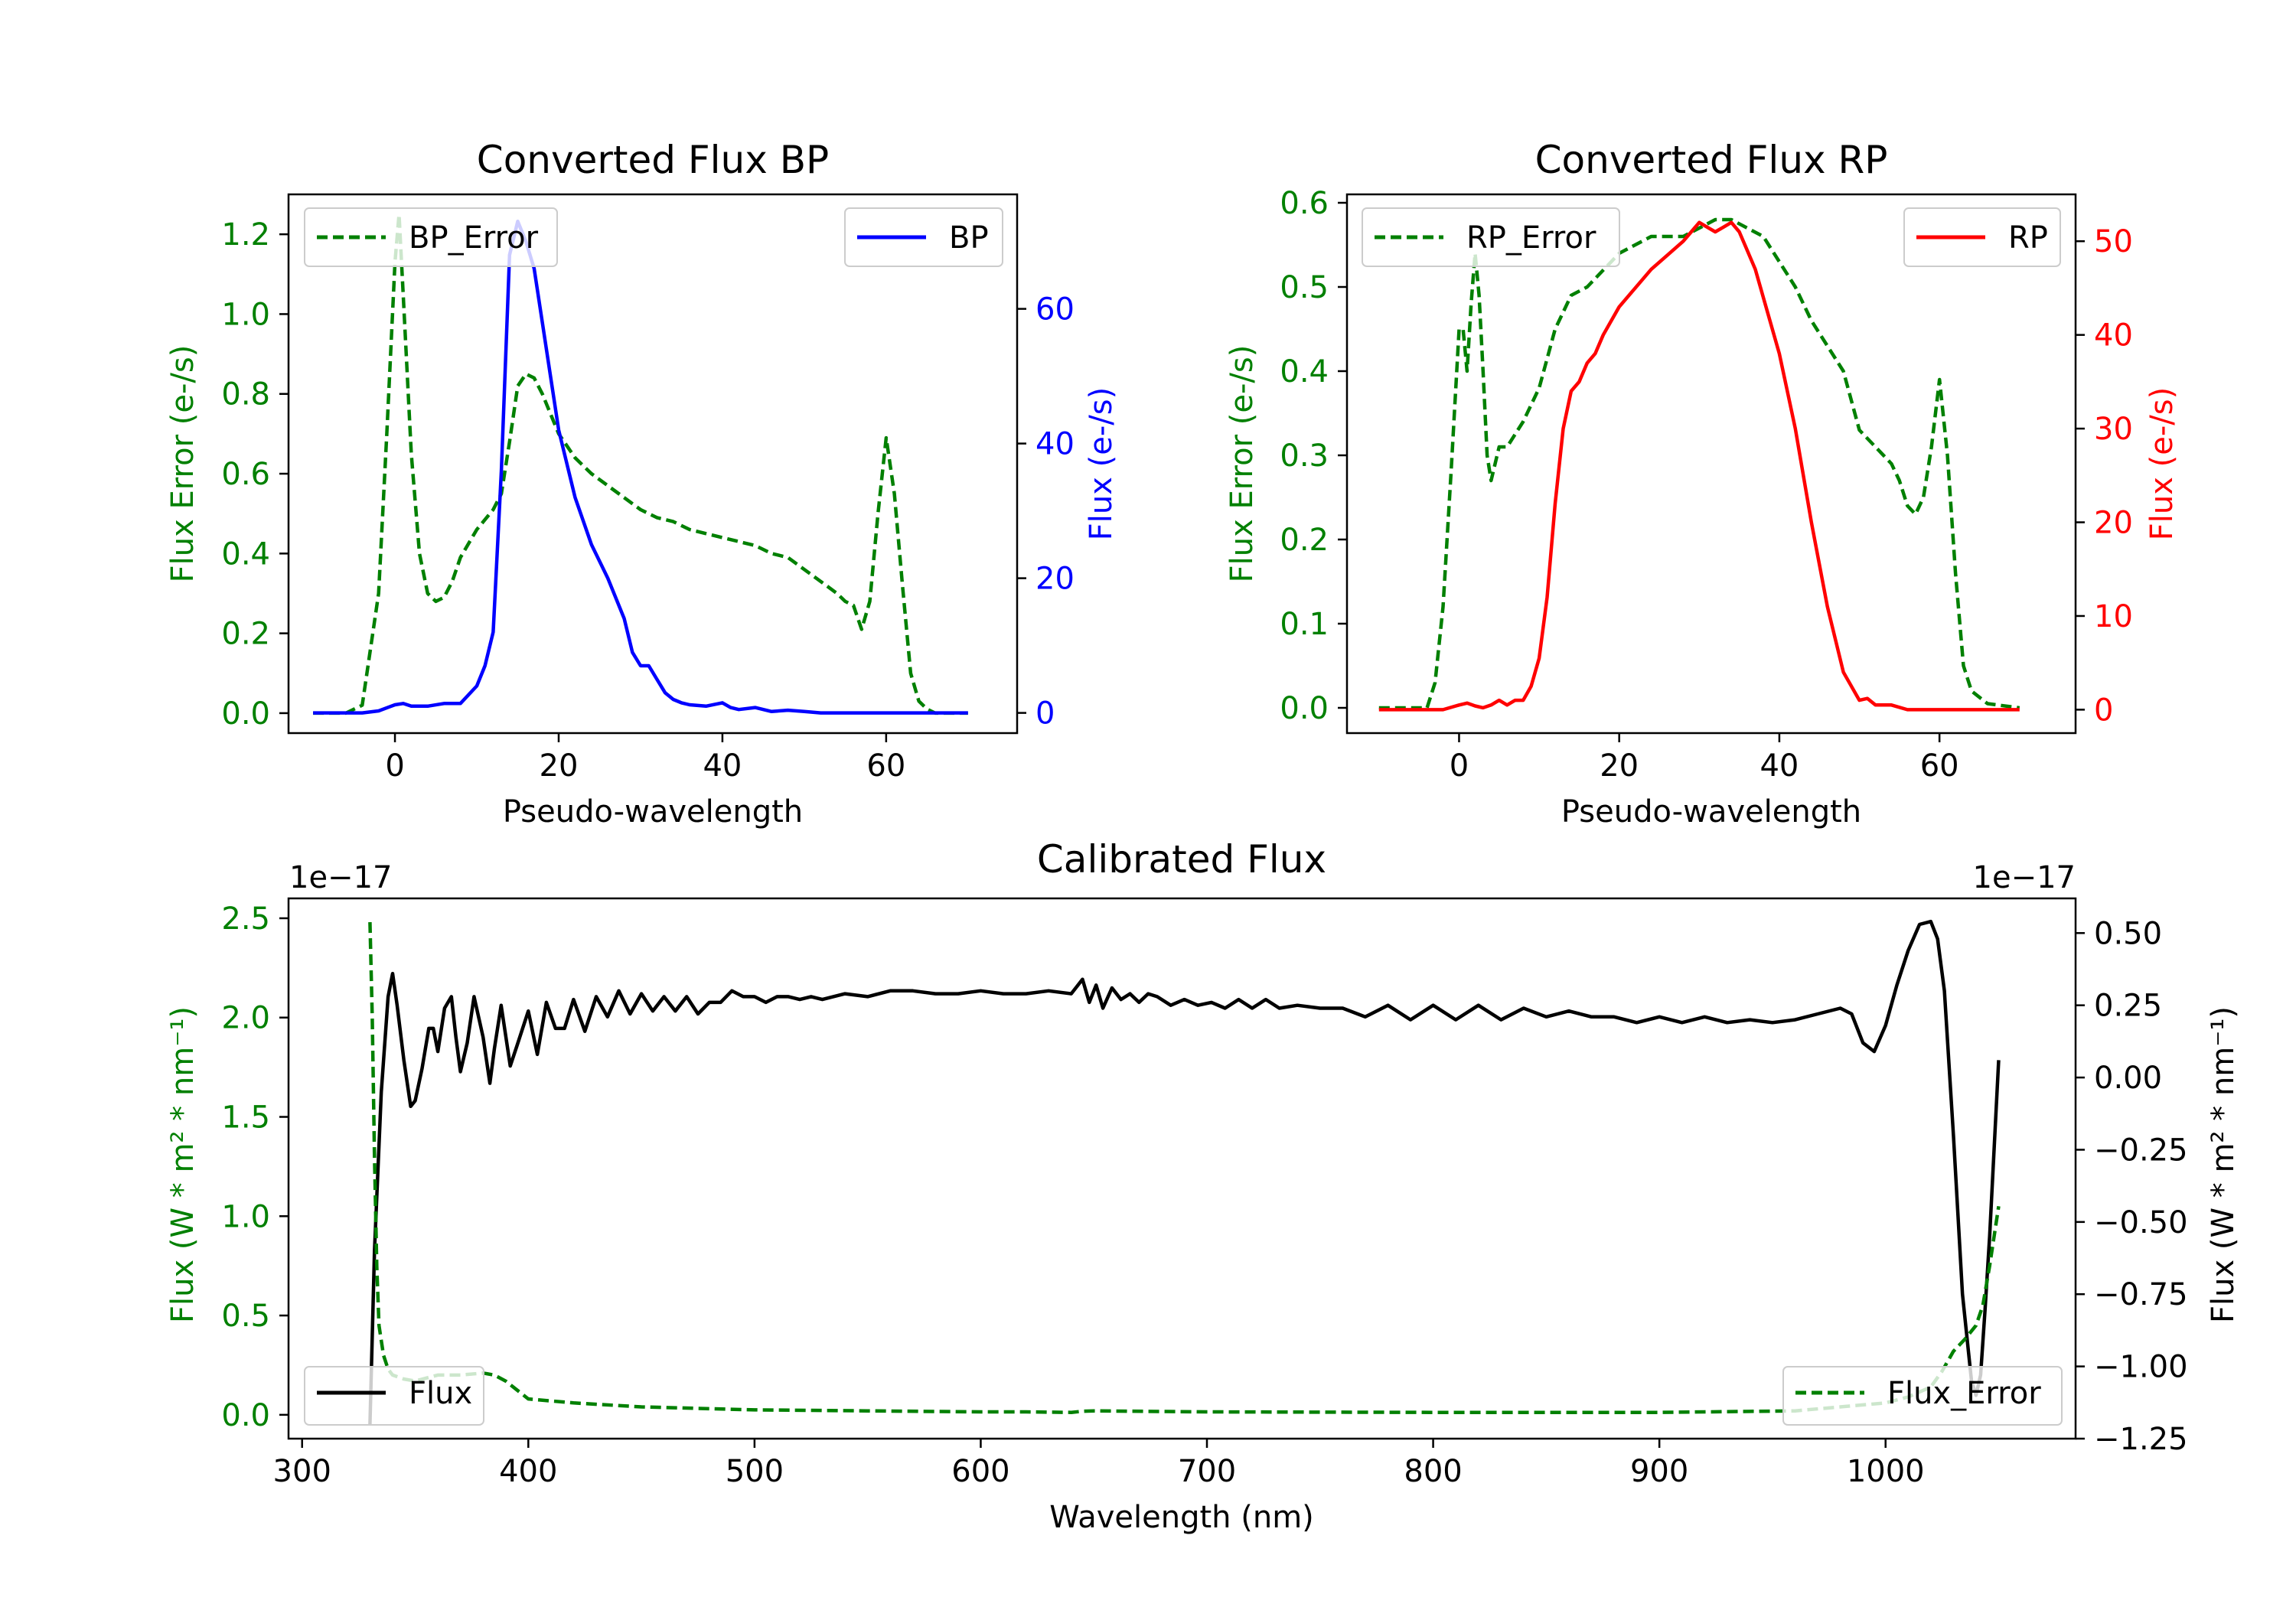 The height and width of the screenshot is (1607, 2296). I want to click on calibrated-x-tick-label: 700, so click(1207, 1471).